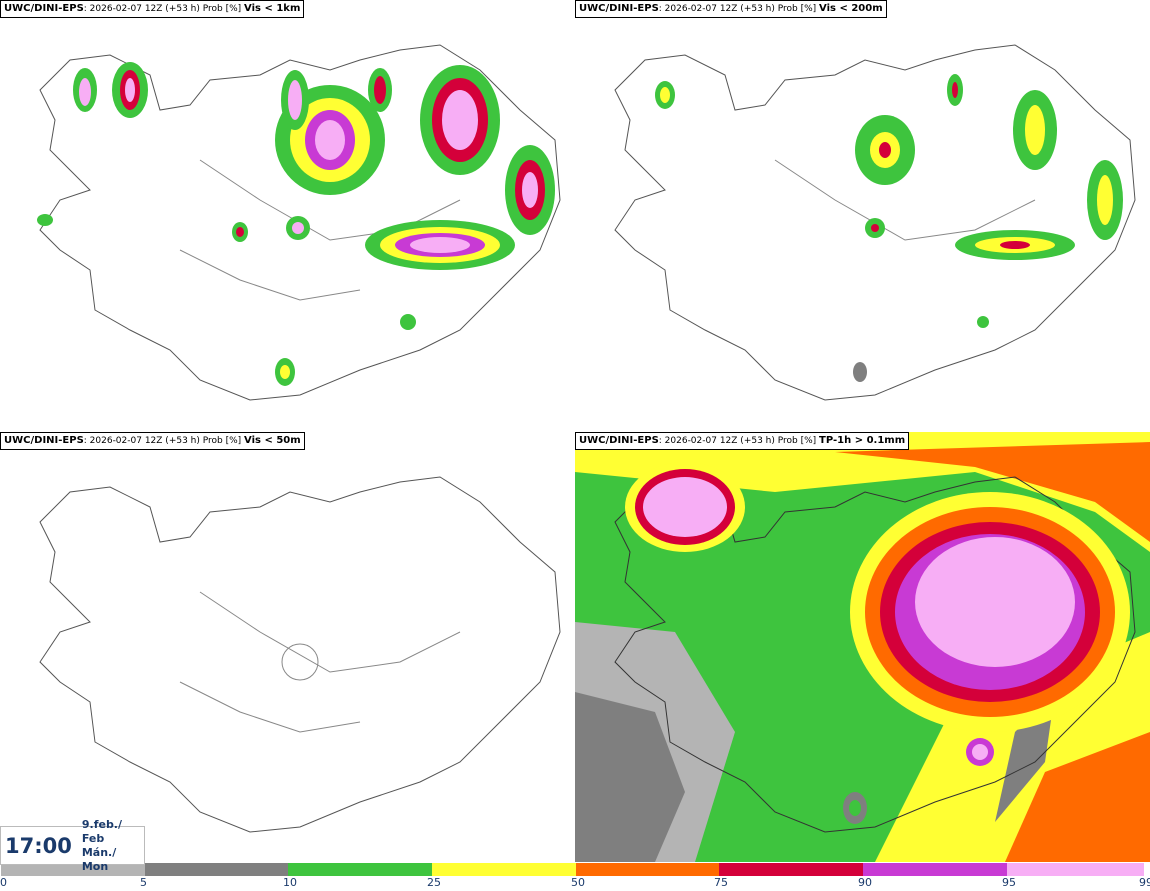 This screenshot has width=1150, height=891. What do you see at coordinates (434, 882) in the screenshot?
I see `colorbar-tick-label: 25` at bounding box center [434, 882].